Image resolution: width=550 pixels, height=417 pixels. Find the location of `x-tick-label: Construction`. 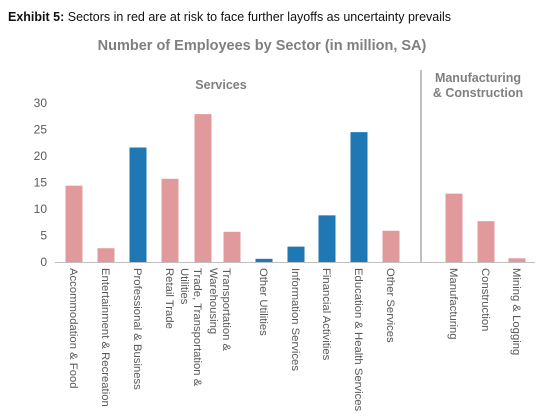

x-tick-label: Construction is located at coordinates (485, 299).